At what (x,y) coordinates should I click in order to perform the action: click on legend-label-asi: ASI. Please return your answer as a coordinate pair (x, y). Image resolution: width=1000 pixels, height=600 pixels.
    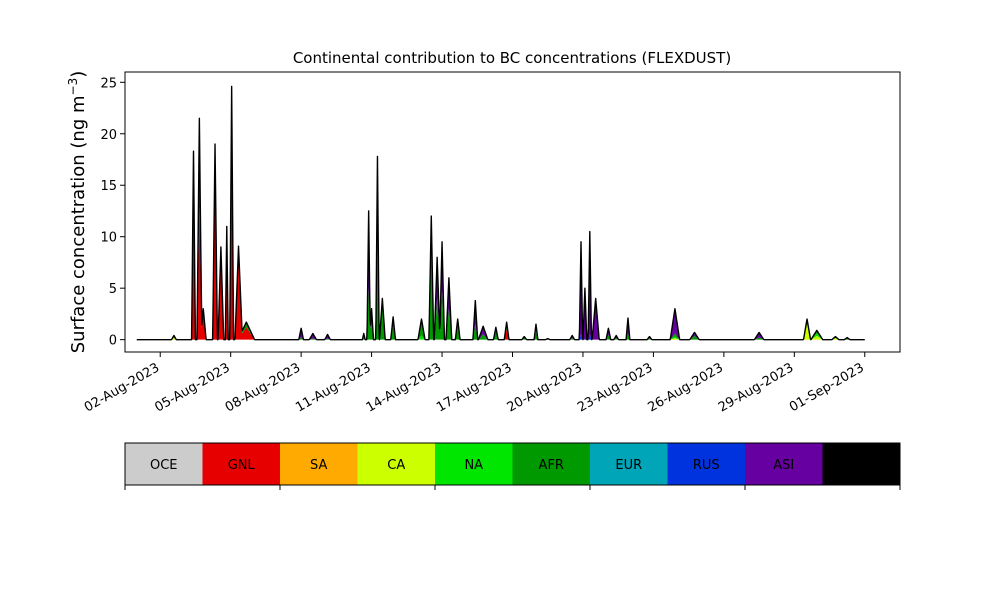
    Looking at the image, I should click on (783, 465).